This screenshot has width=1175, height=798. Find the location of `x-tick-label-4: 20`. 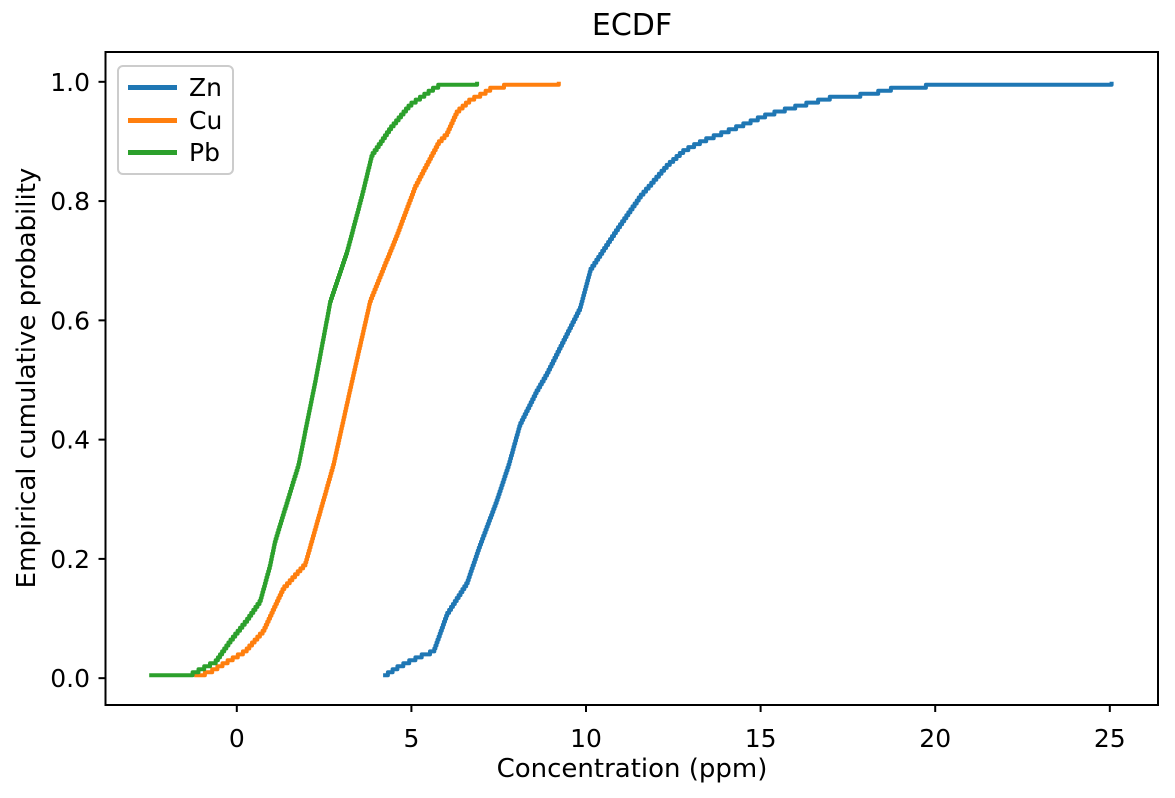

x-tick-label-4: 20 is located at coordinates (935, 738).